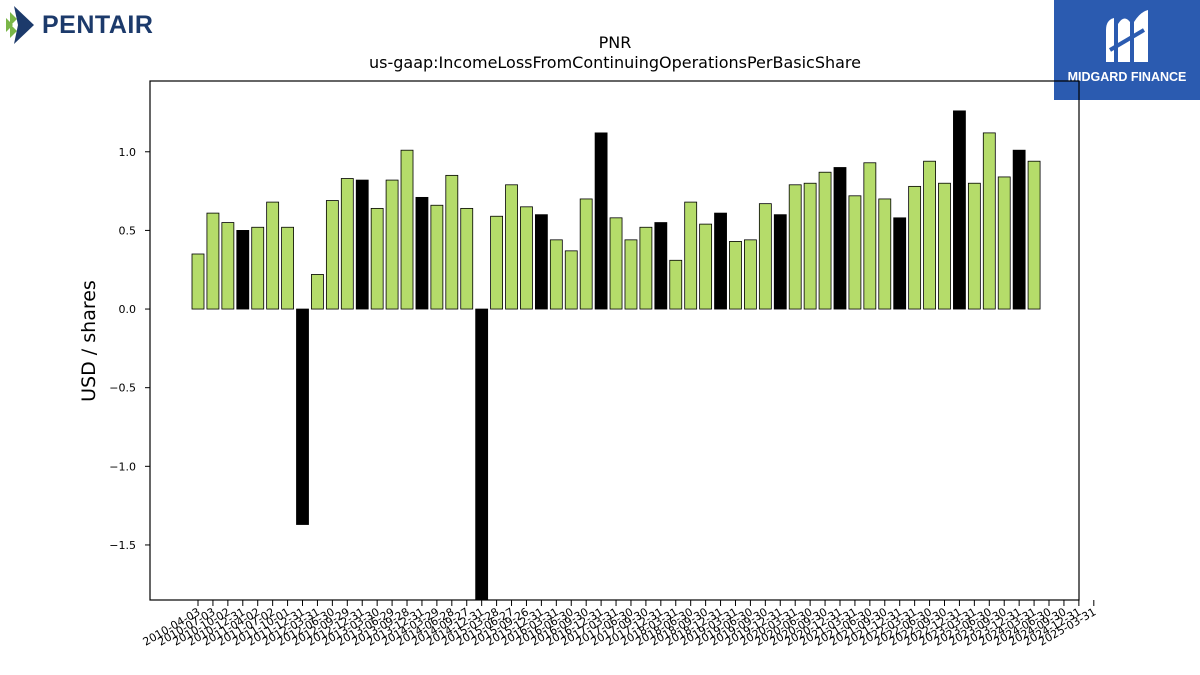  What do you see at coordinates (1127, 36) in the screenshot?
I see `midgard-m-icon` at bounding box center [1127, 36].